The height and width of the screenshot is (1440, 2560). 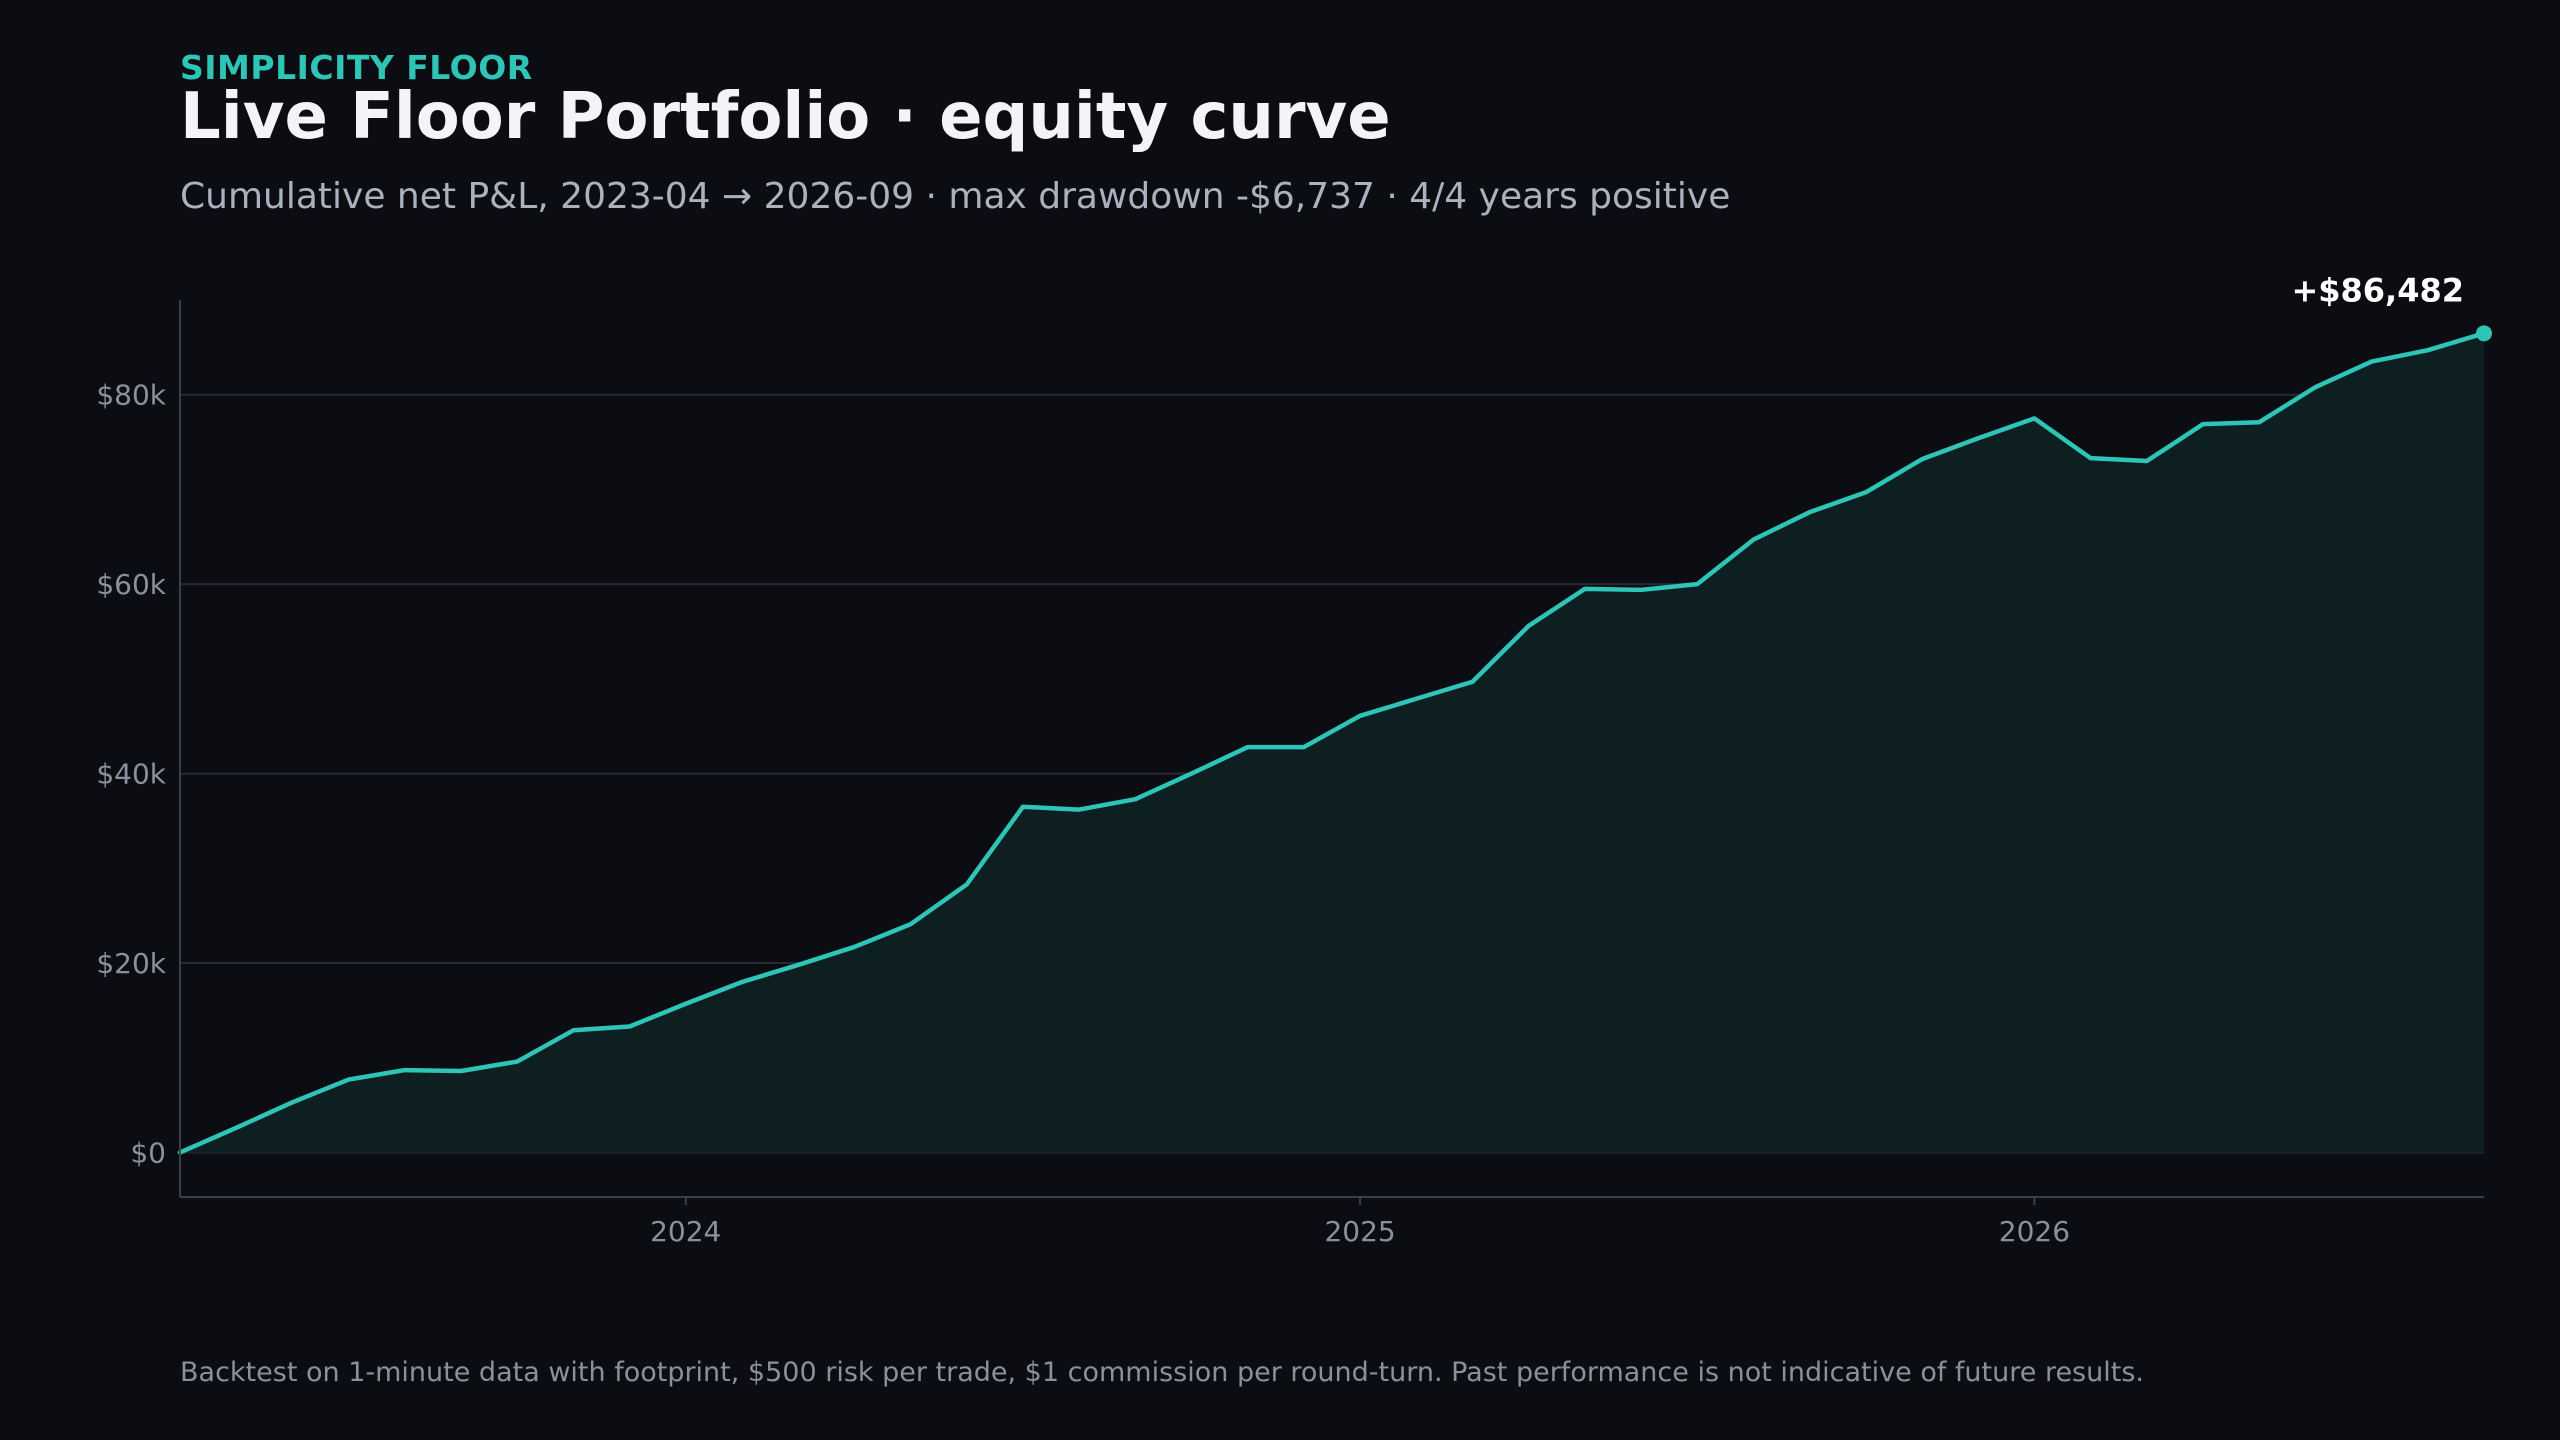 I want to click on x-tick-label: 2026, so click(x=2034, y=1231).